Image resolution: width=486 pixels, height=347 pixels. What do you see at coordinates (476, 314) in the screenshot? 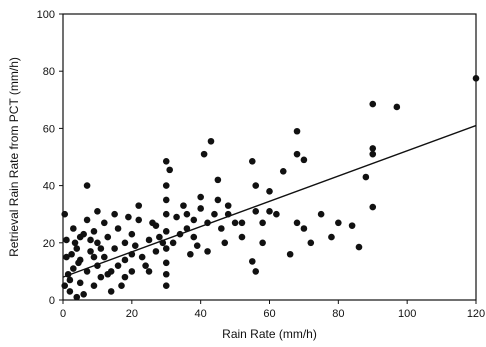
I see `x-tick-label: 120` at bounding box center [476, 314].